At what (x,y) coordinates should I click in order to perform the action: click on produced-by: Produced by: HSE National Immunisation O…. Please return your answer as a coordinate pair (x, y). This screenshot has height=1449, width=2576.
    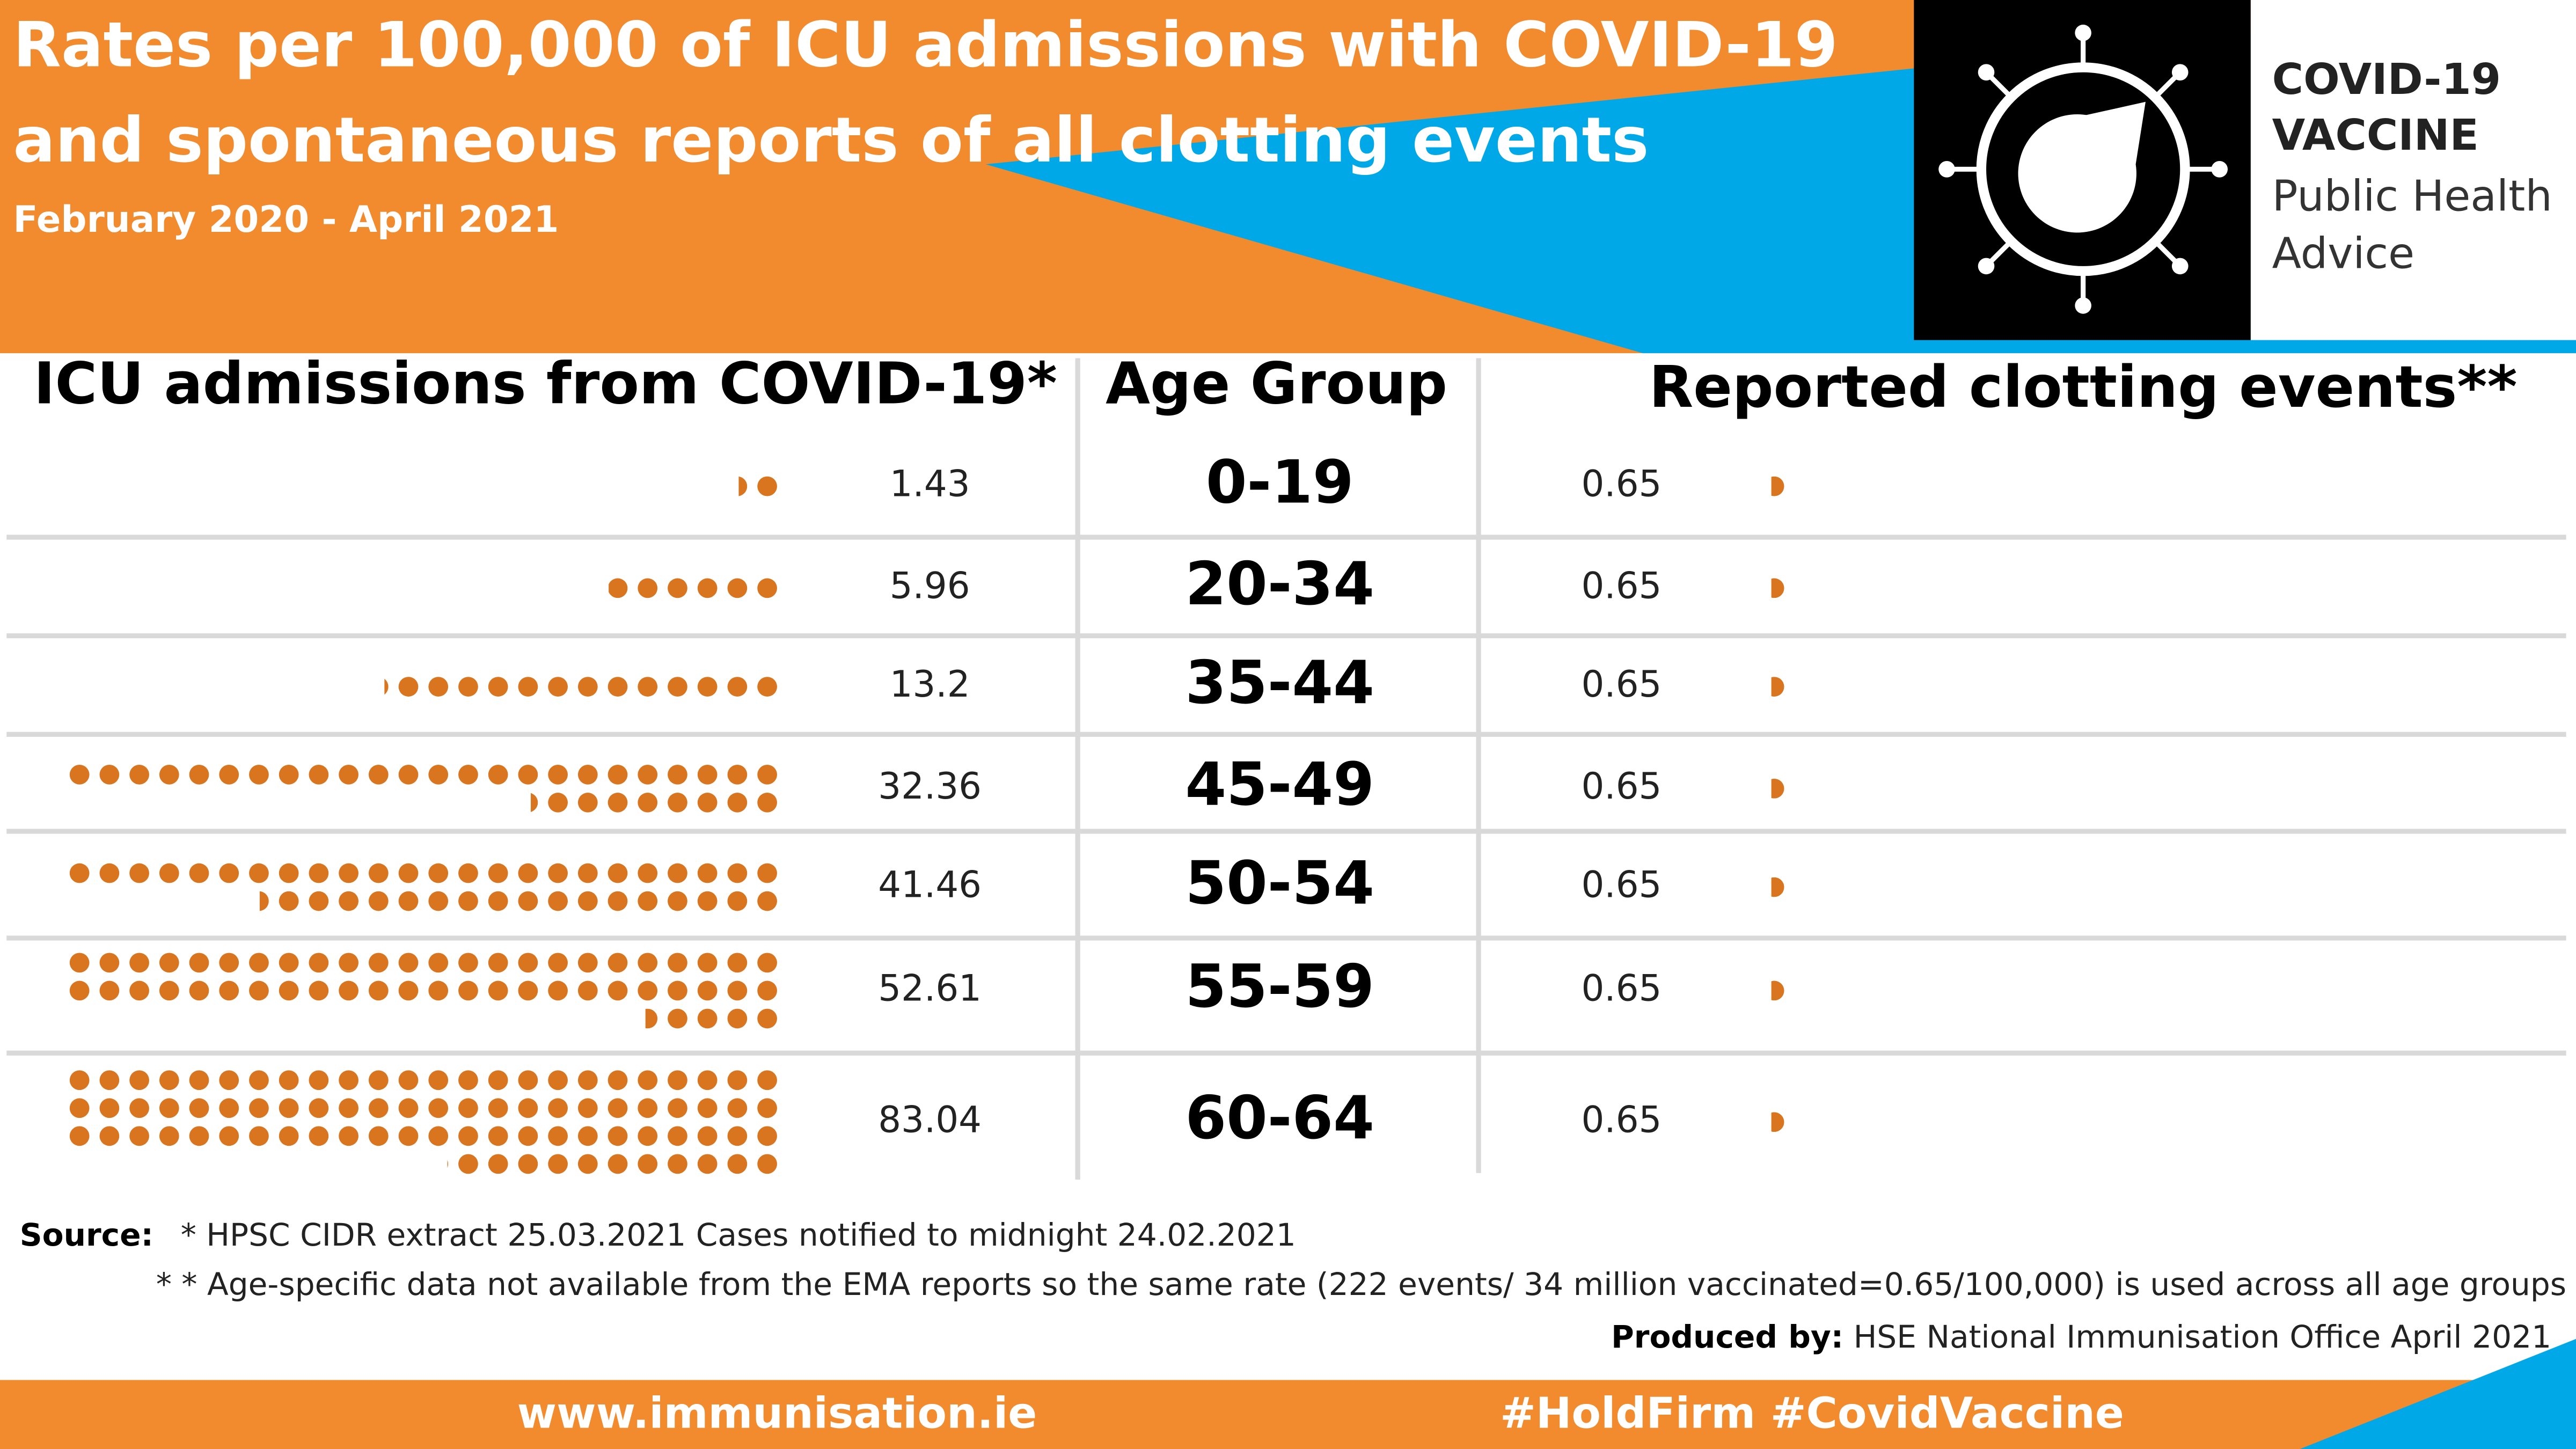
    Looking at the image, I should click on (2081, 1337).